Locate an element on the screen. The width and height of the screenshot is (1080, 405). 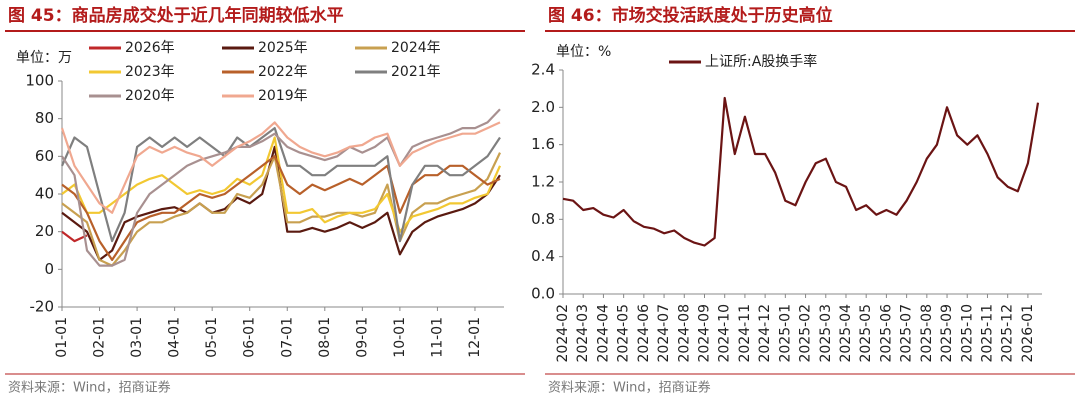
y-tick-label: 0.0 is located at coordinates (543, 294).